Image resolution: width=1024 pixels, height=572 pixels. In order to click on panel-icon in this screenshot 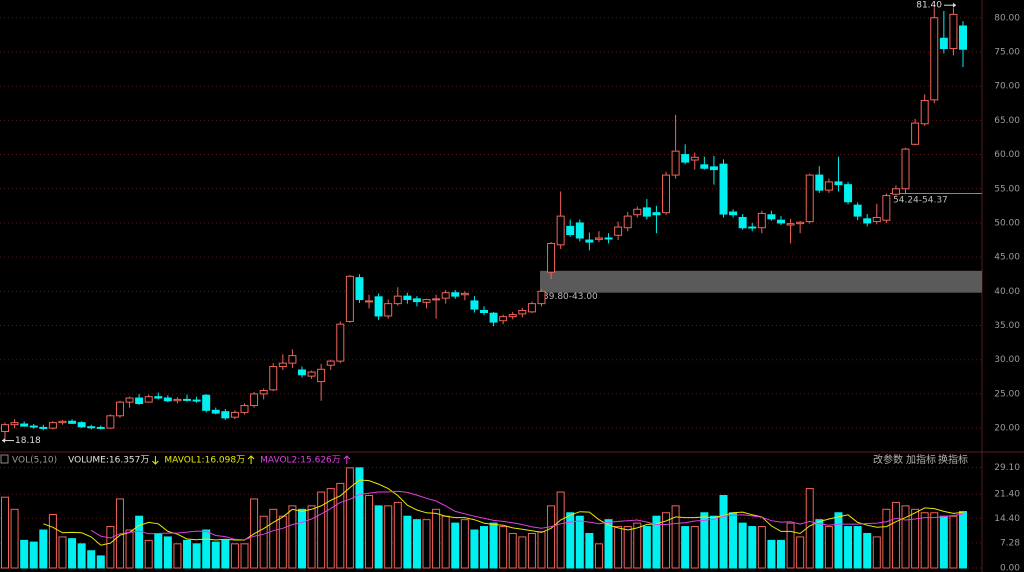, I will do `click(4, 459)`.